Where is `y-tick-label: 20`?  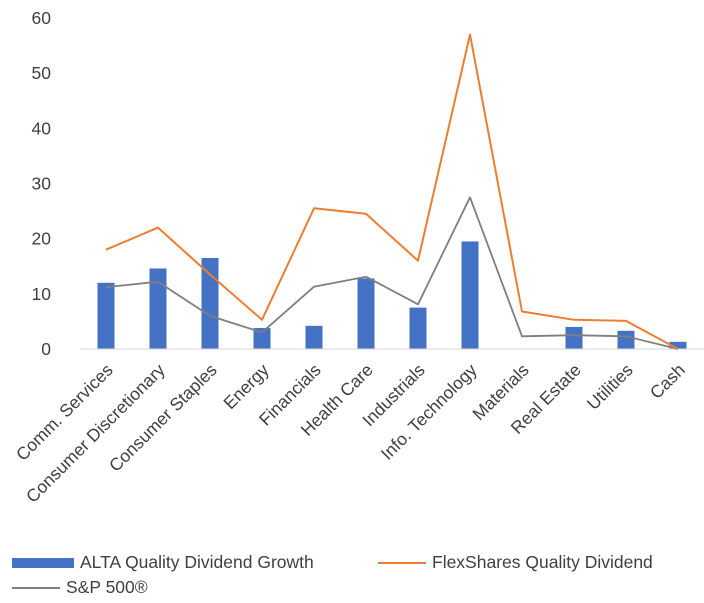 y-tick-label: 20 is located at coordinates (42, 239).